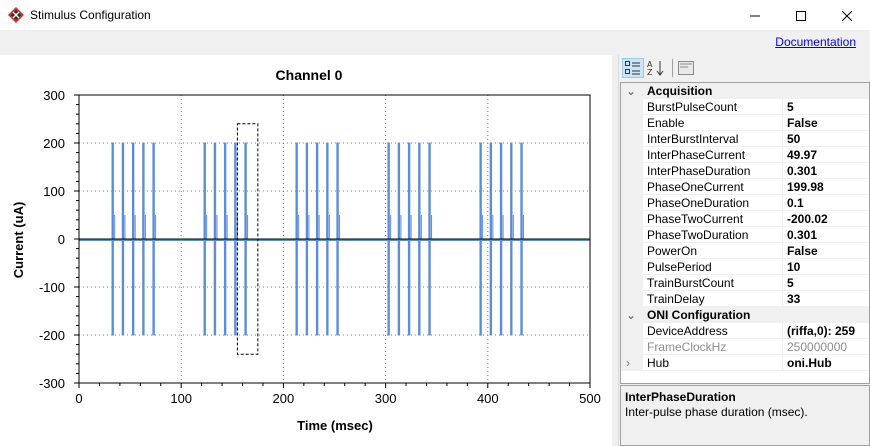  Describe the element at coordinates (715, 218) in the screenshot. I see `property-name: PhaseTwoCurrent` at that location.